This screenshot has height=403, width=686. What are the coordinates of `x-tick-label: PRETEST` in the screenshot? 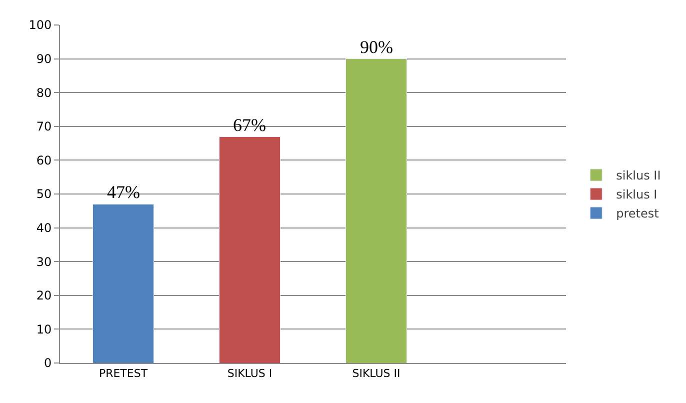 It's located at (123, 373).